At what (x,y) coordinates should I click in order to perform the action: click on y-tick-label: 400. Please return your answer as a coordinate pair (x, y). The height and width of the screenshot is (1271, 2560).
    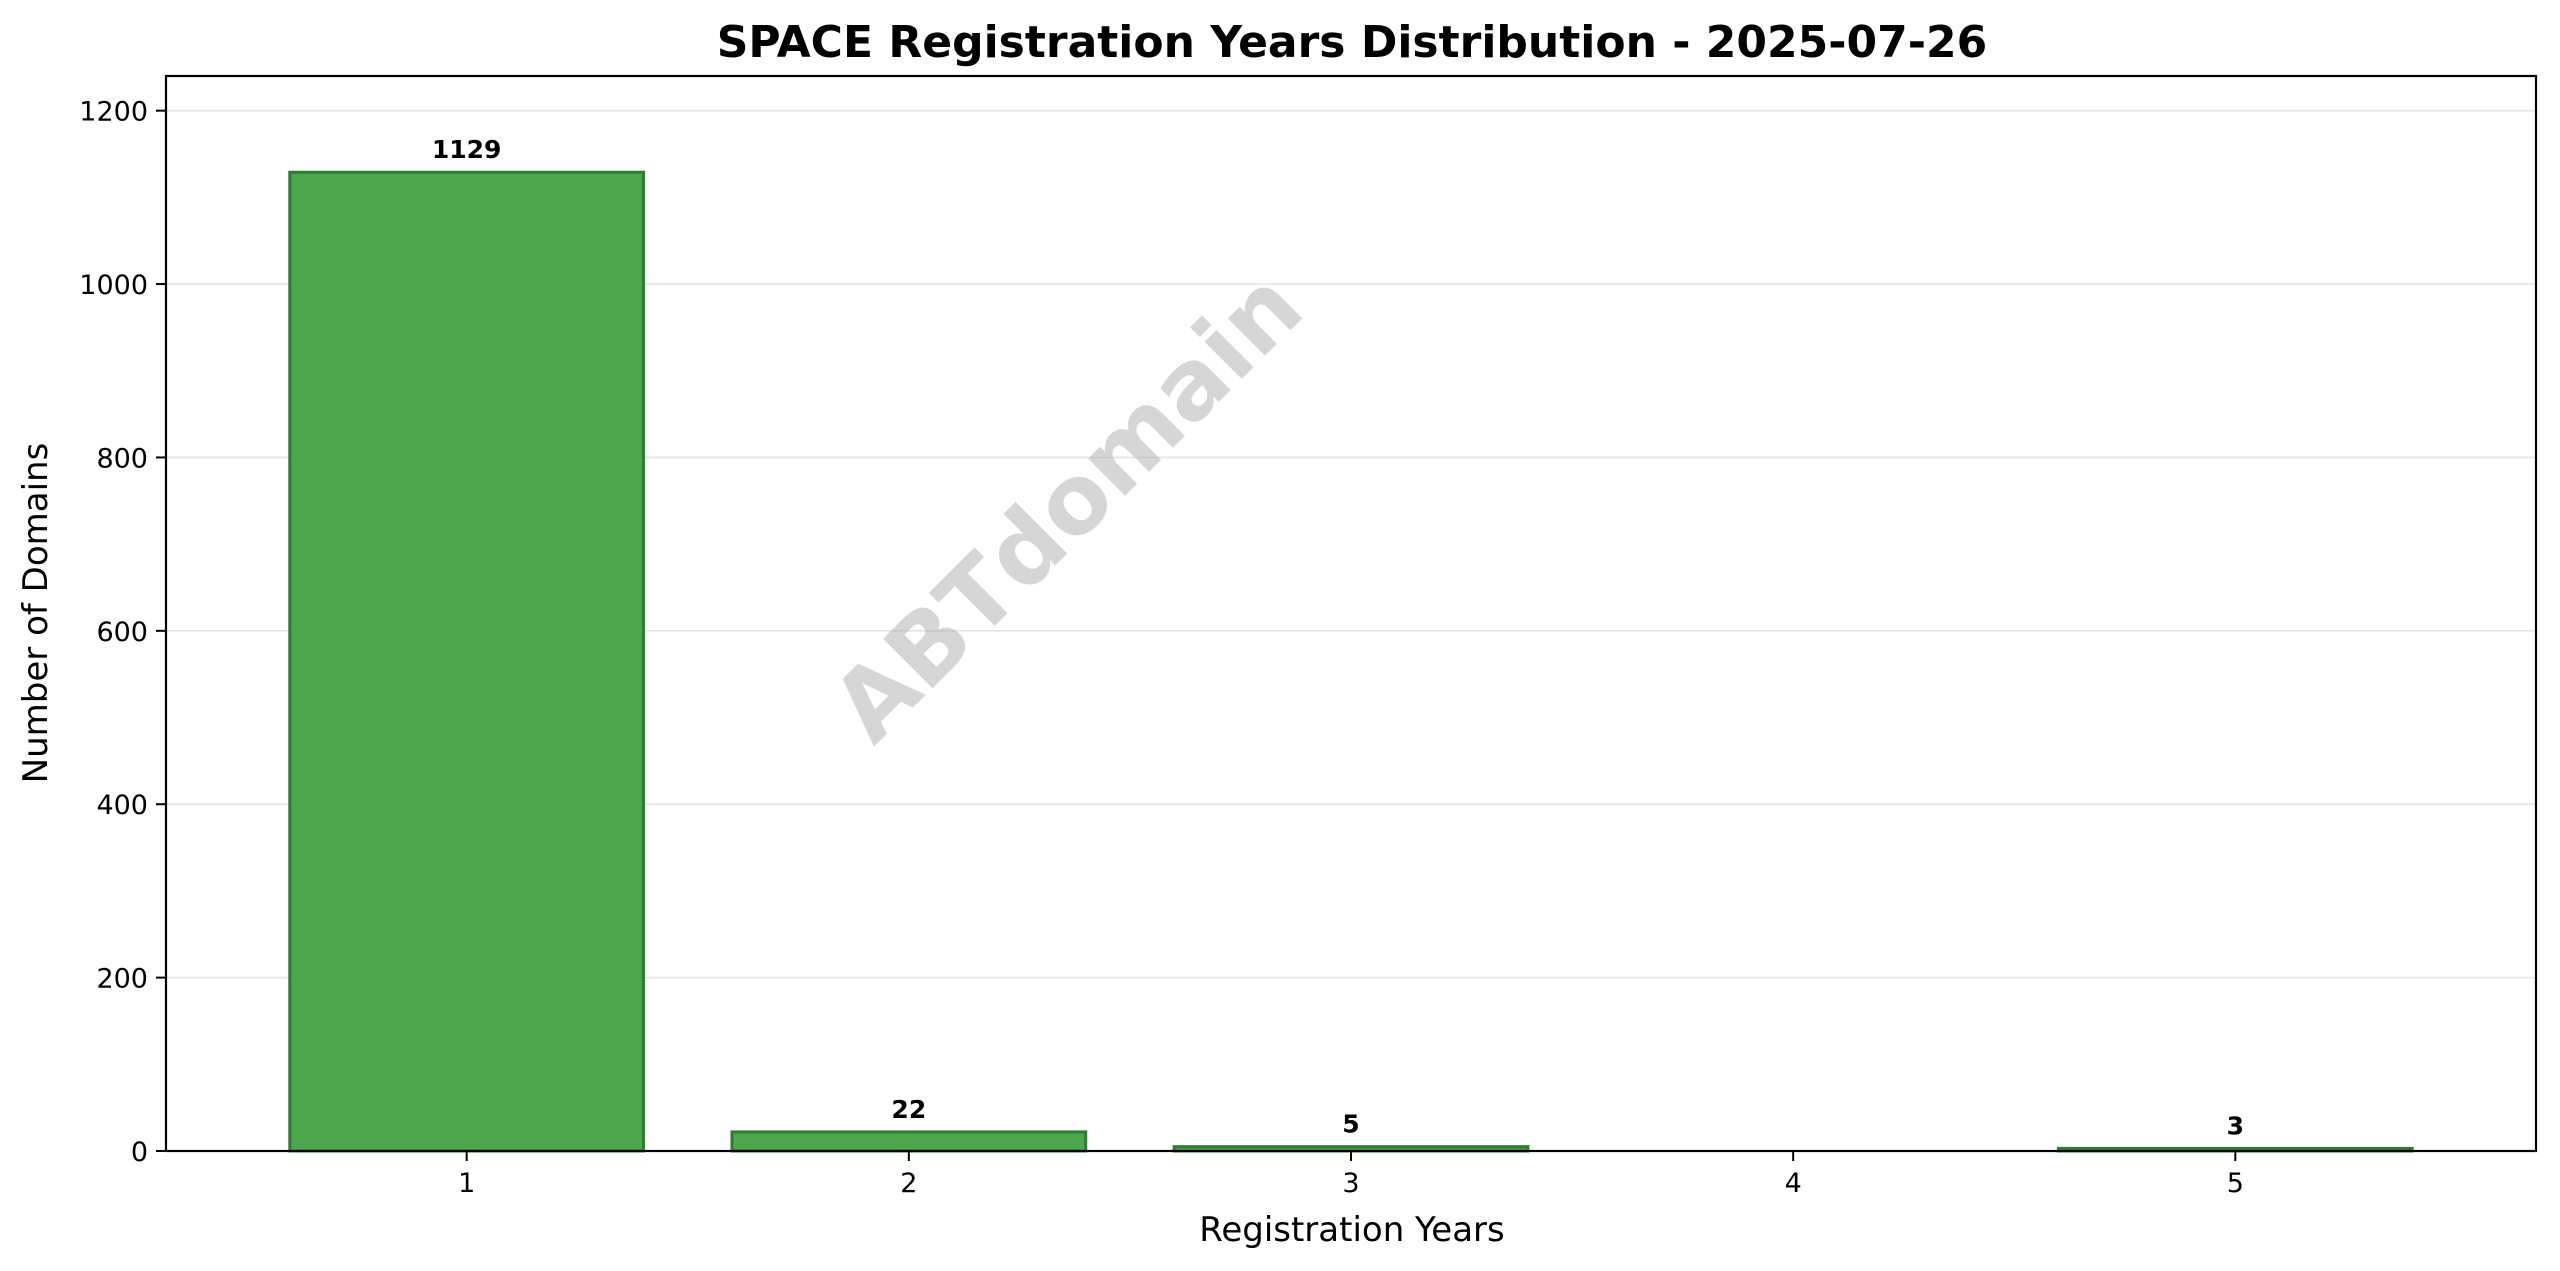
    Looking at the image, I should click on (122, 805).